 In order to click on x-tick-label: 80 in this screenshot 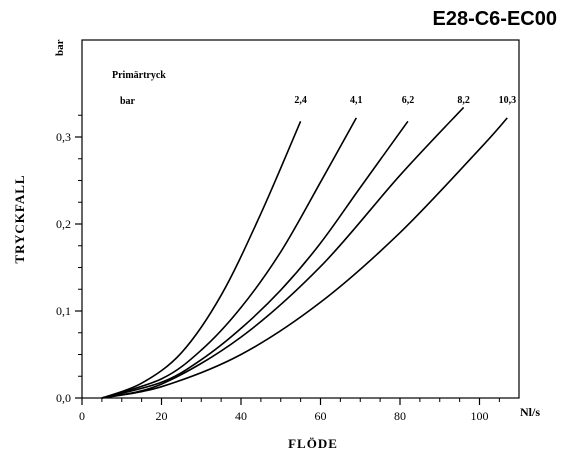, I will do `click(400, 416)`.